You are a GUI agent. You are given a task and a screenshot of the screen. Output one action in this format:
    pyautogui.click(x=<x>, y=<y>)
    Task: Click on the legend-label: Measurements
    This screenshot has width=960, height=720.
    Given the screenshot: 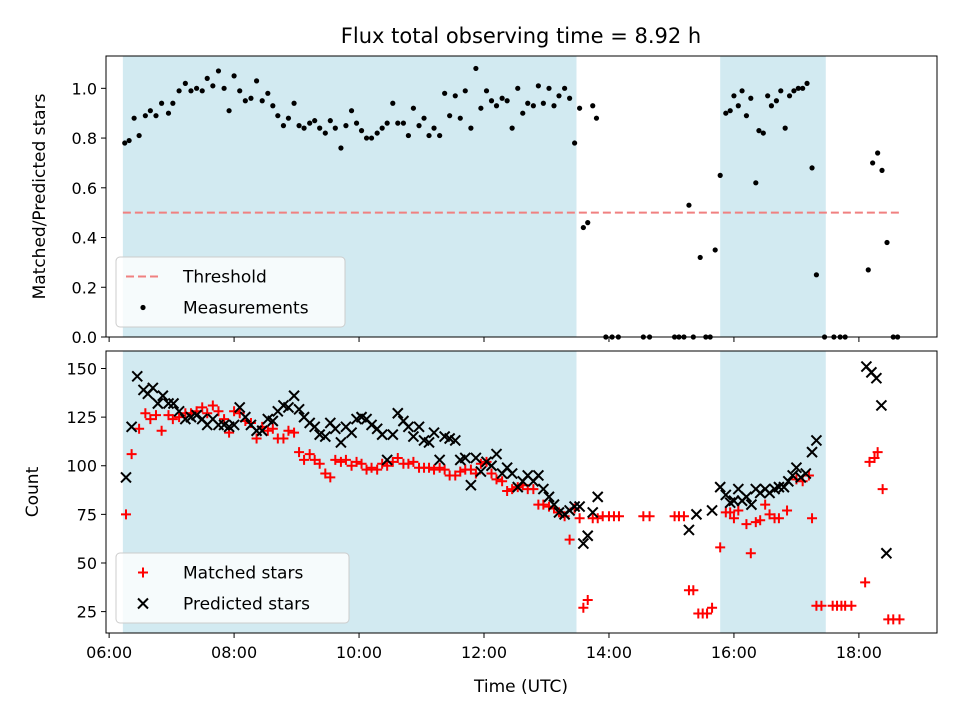 What is the action you would take?
    pyautogui.click(x=246, y=309)
    